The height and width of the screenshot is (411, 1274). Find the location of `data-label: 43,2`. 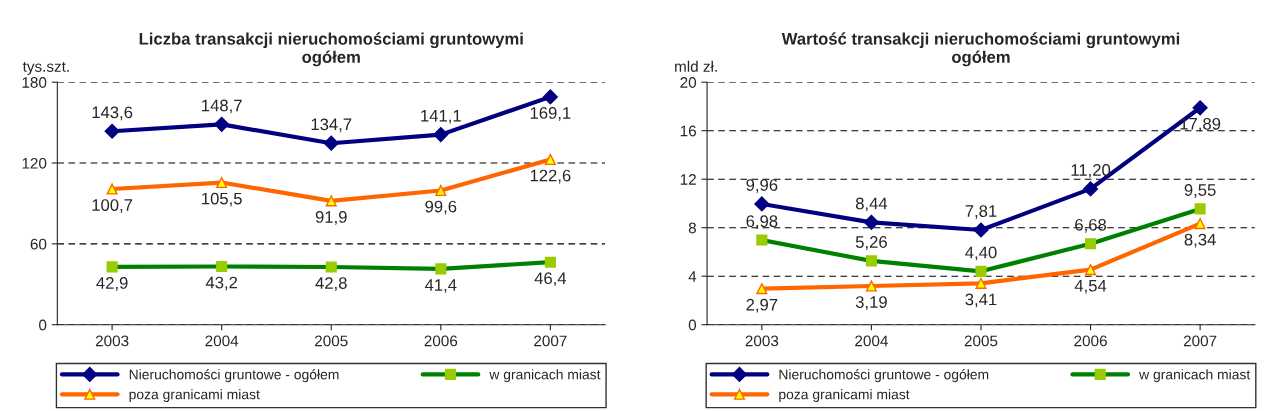

data-label: 43,2 is located at coordinates (221, 283).